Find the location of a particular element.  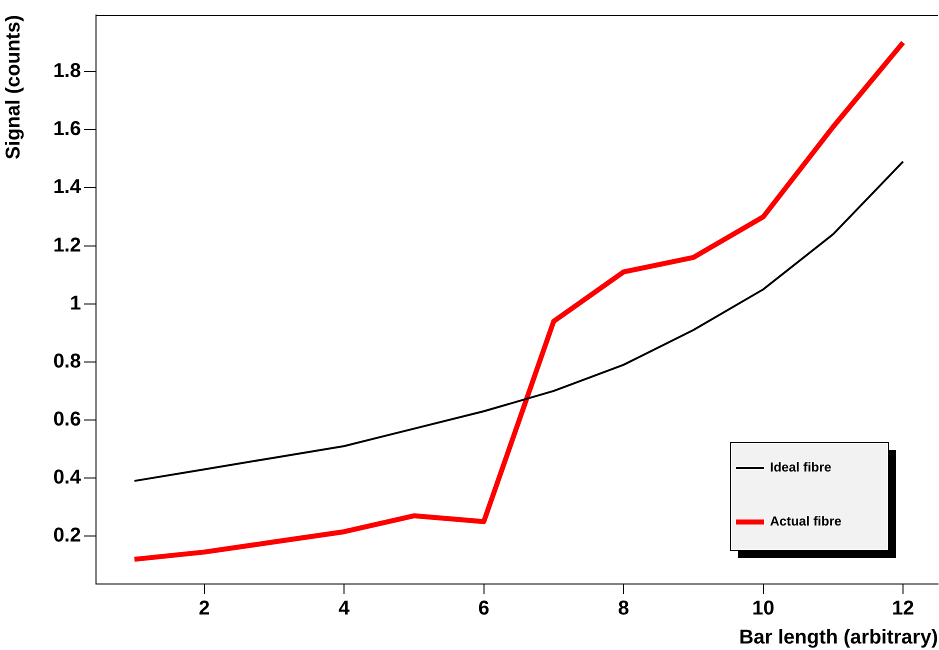

x-axis-title: Bar length (arbitrary) is located at coordinates (838, 637).